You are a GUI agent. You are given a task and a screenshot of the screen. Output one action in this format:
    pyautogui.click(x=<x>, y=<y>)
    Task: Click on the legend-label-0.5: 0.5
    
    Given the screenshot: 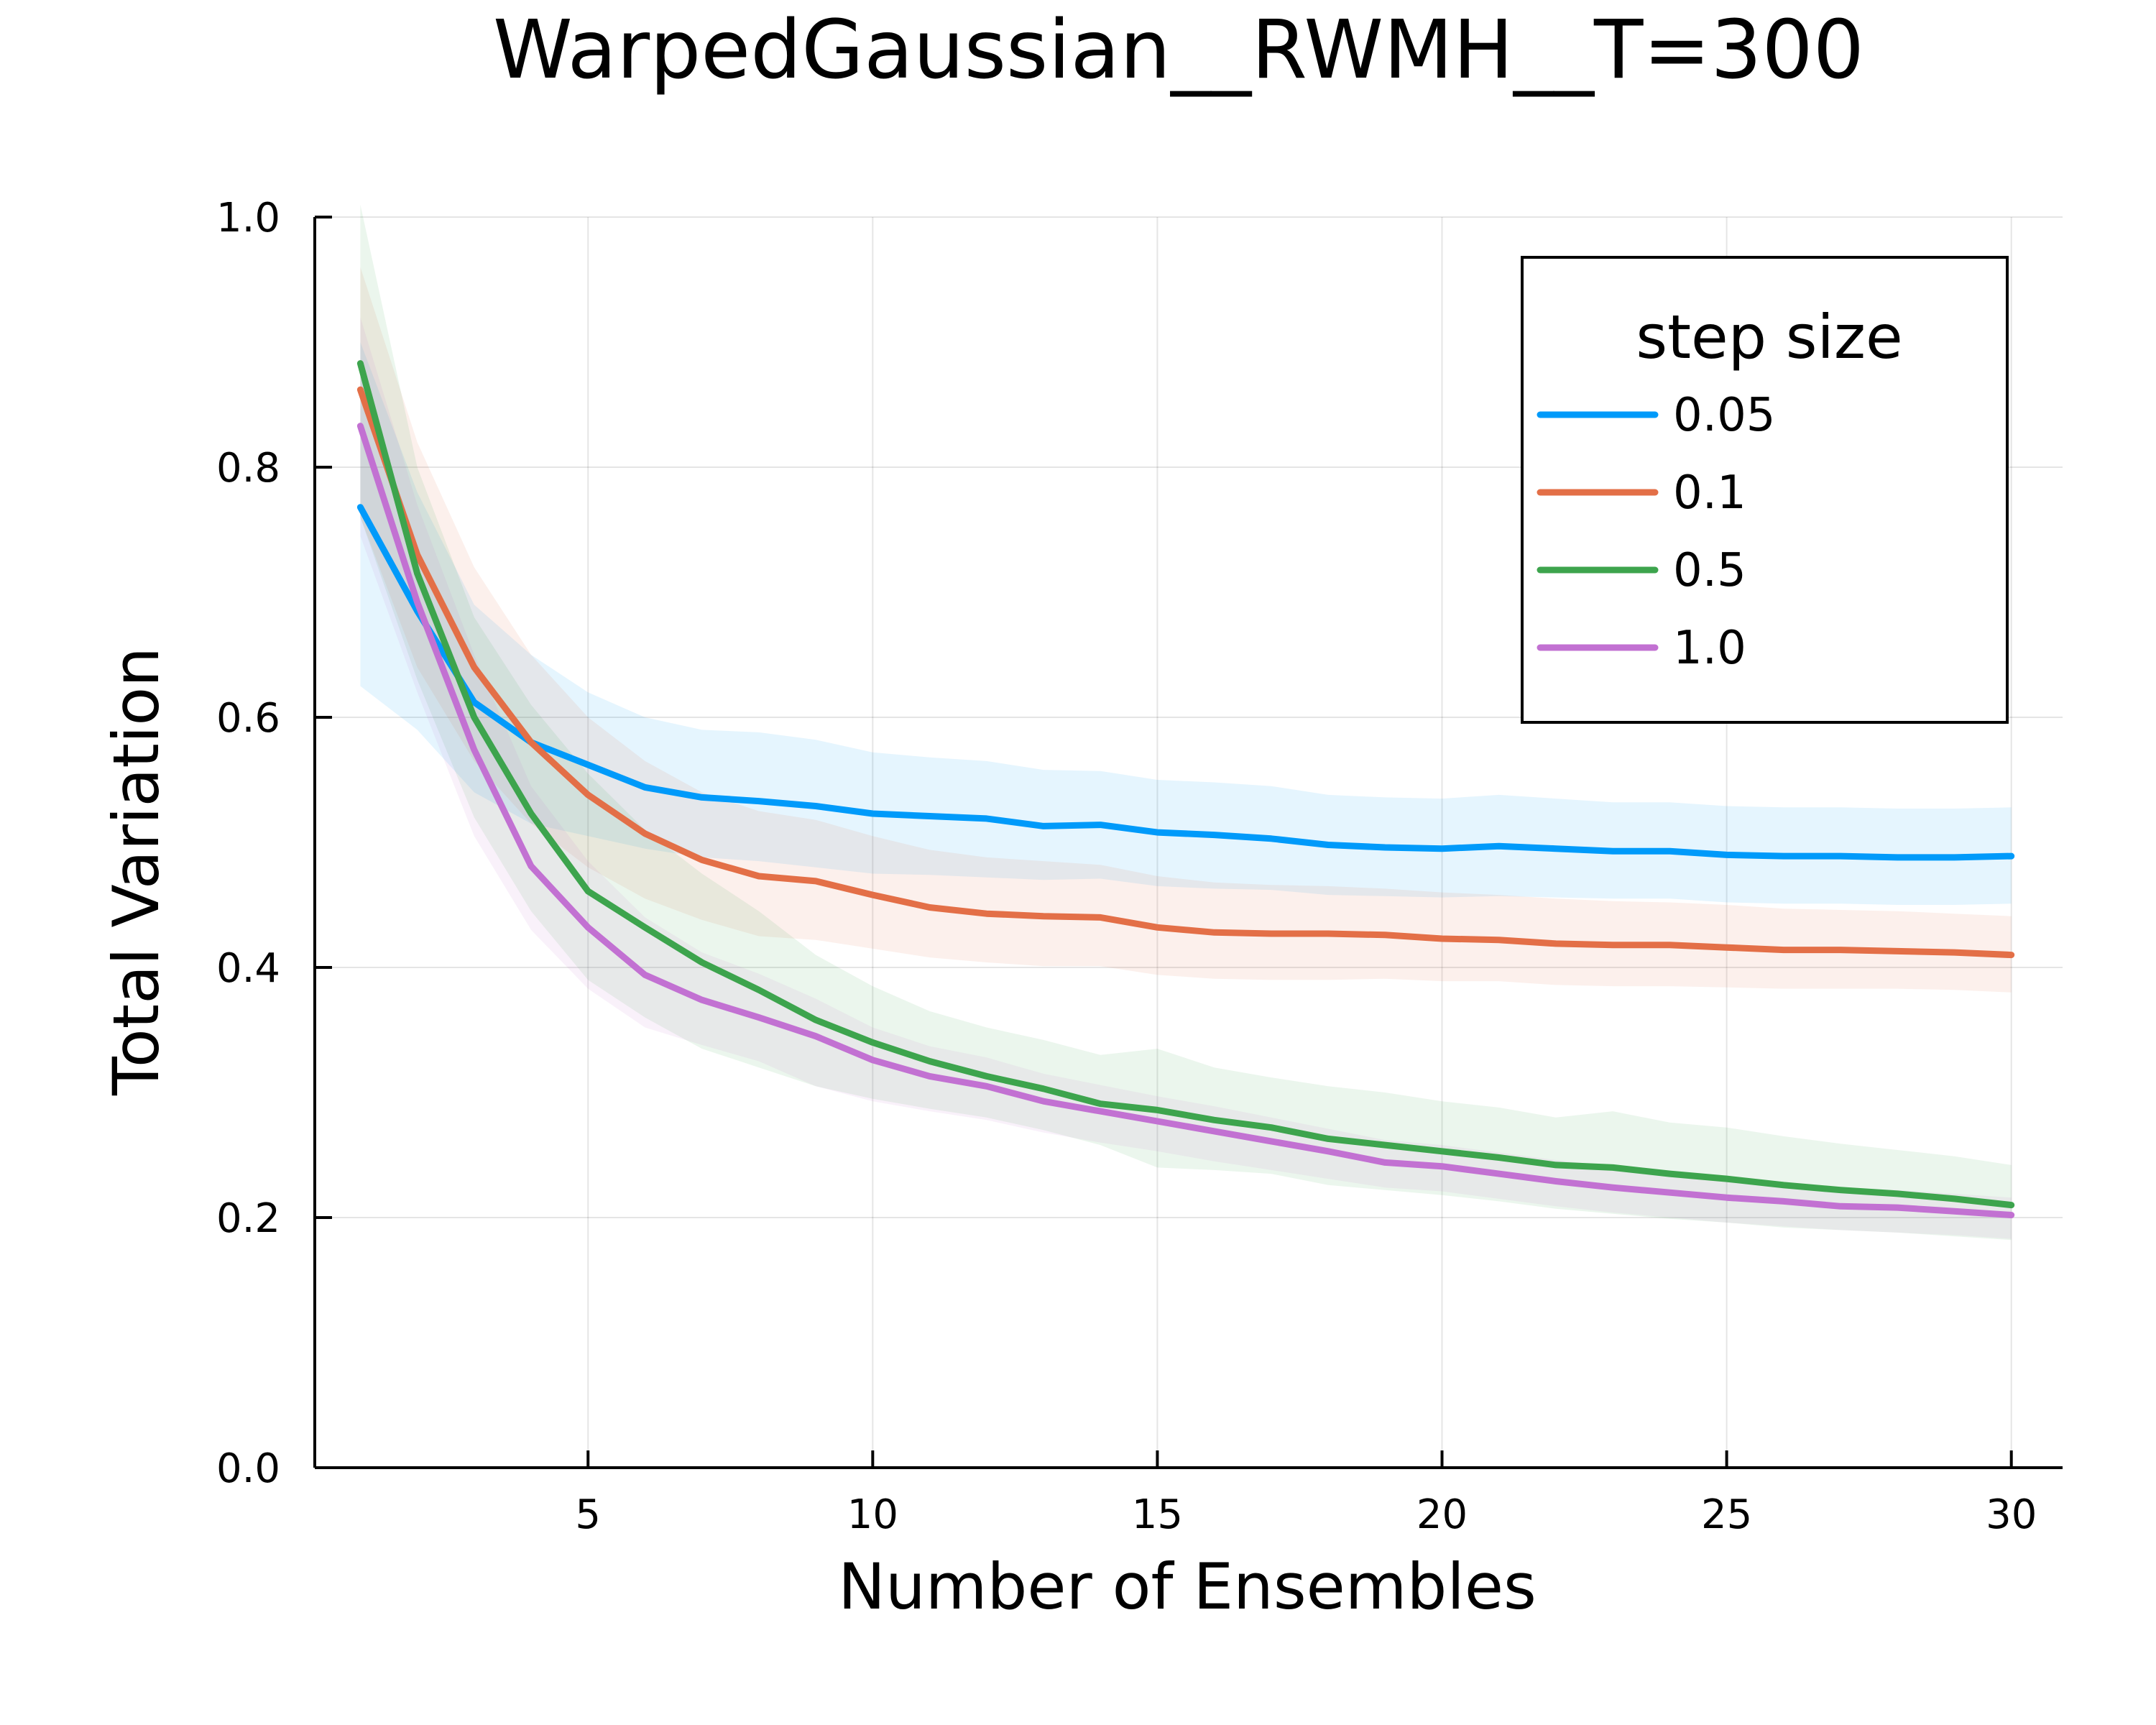 What is the action you would take?
    pyautogui.click(x=1710, y=570)
    